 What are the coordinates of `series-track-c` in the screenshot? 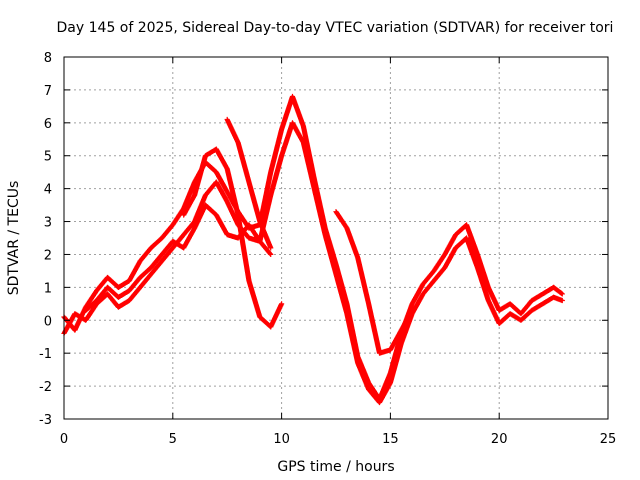 It's located at (178, 257).